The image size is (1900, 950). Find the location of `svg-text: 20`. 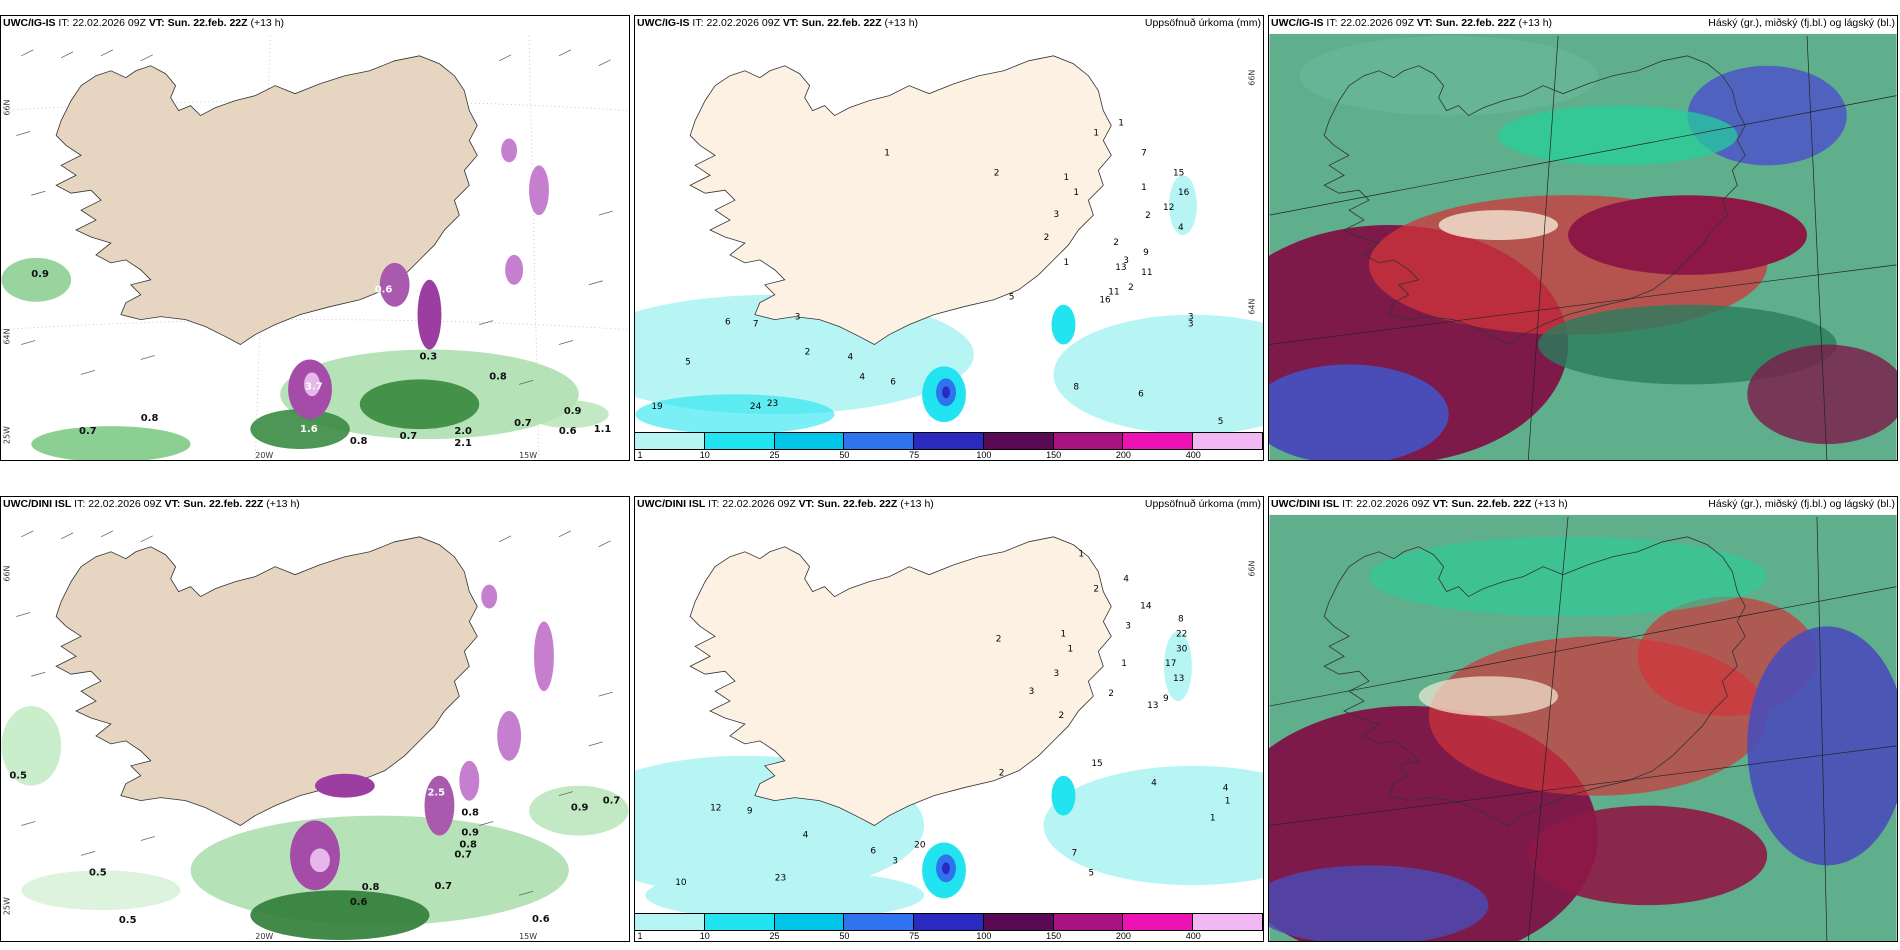

svg-text: 20 is located at coordinates (920, 845).